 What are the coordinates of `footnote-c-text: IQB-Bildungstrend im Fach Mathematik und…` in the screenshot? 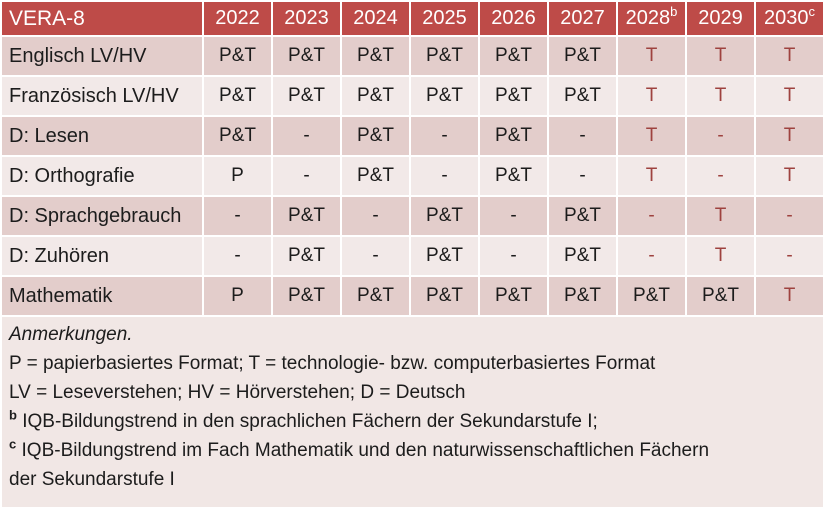 It's located at (359, 465).